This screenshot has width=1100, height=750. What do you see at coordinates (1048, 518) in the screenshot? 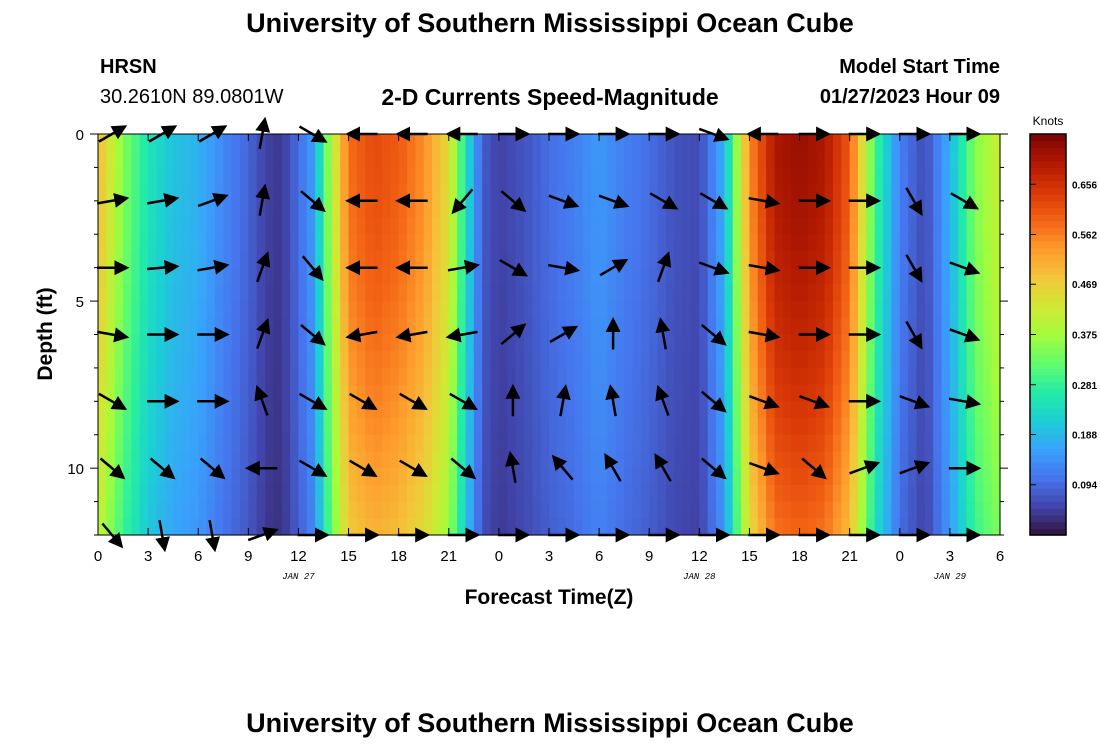
I see `colorbar-swatch` at bounding box center [1048, 518].